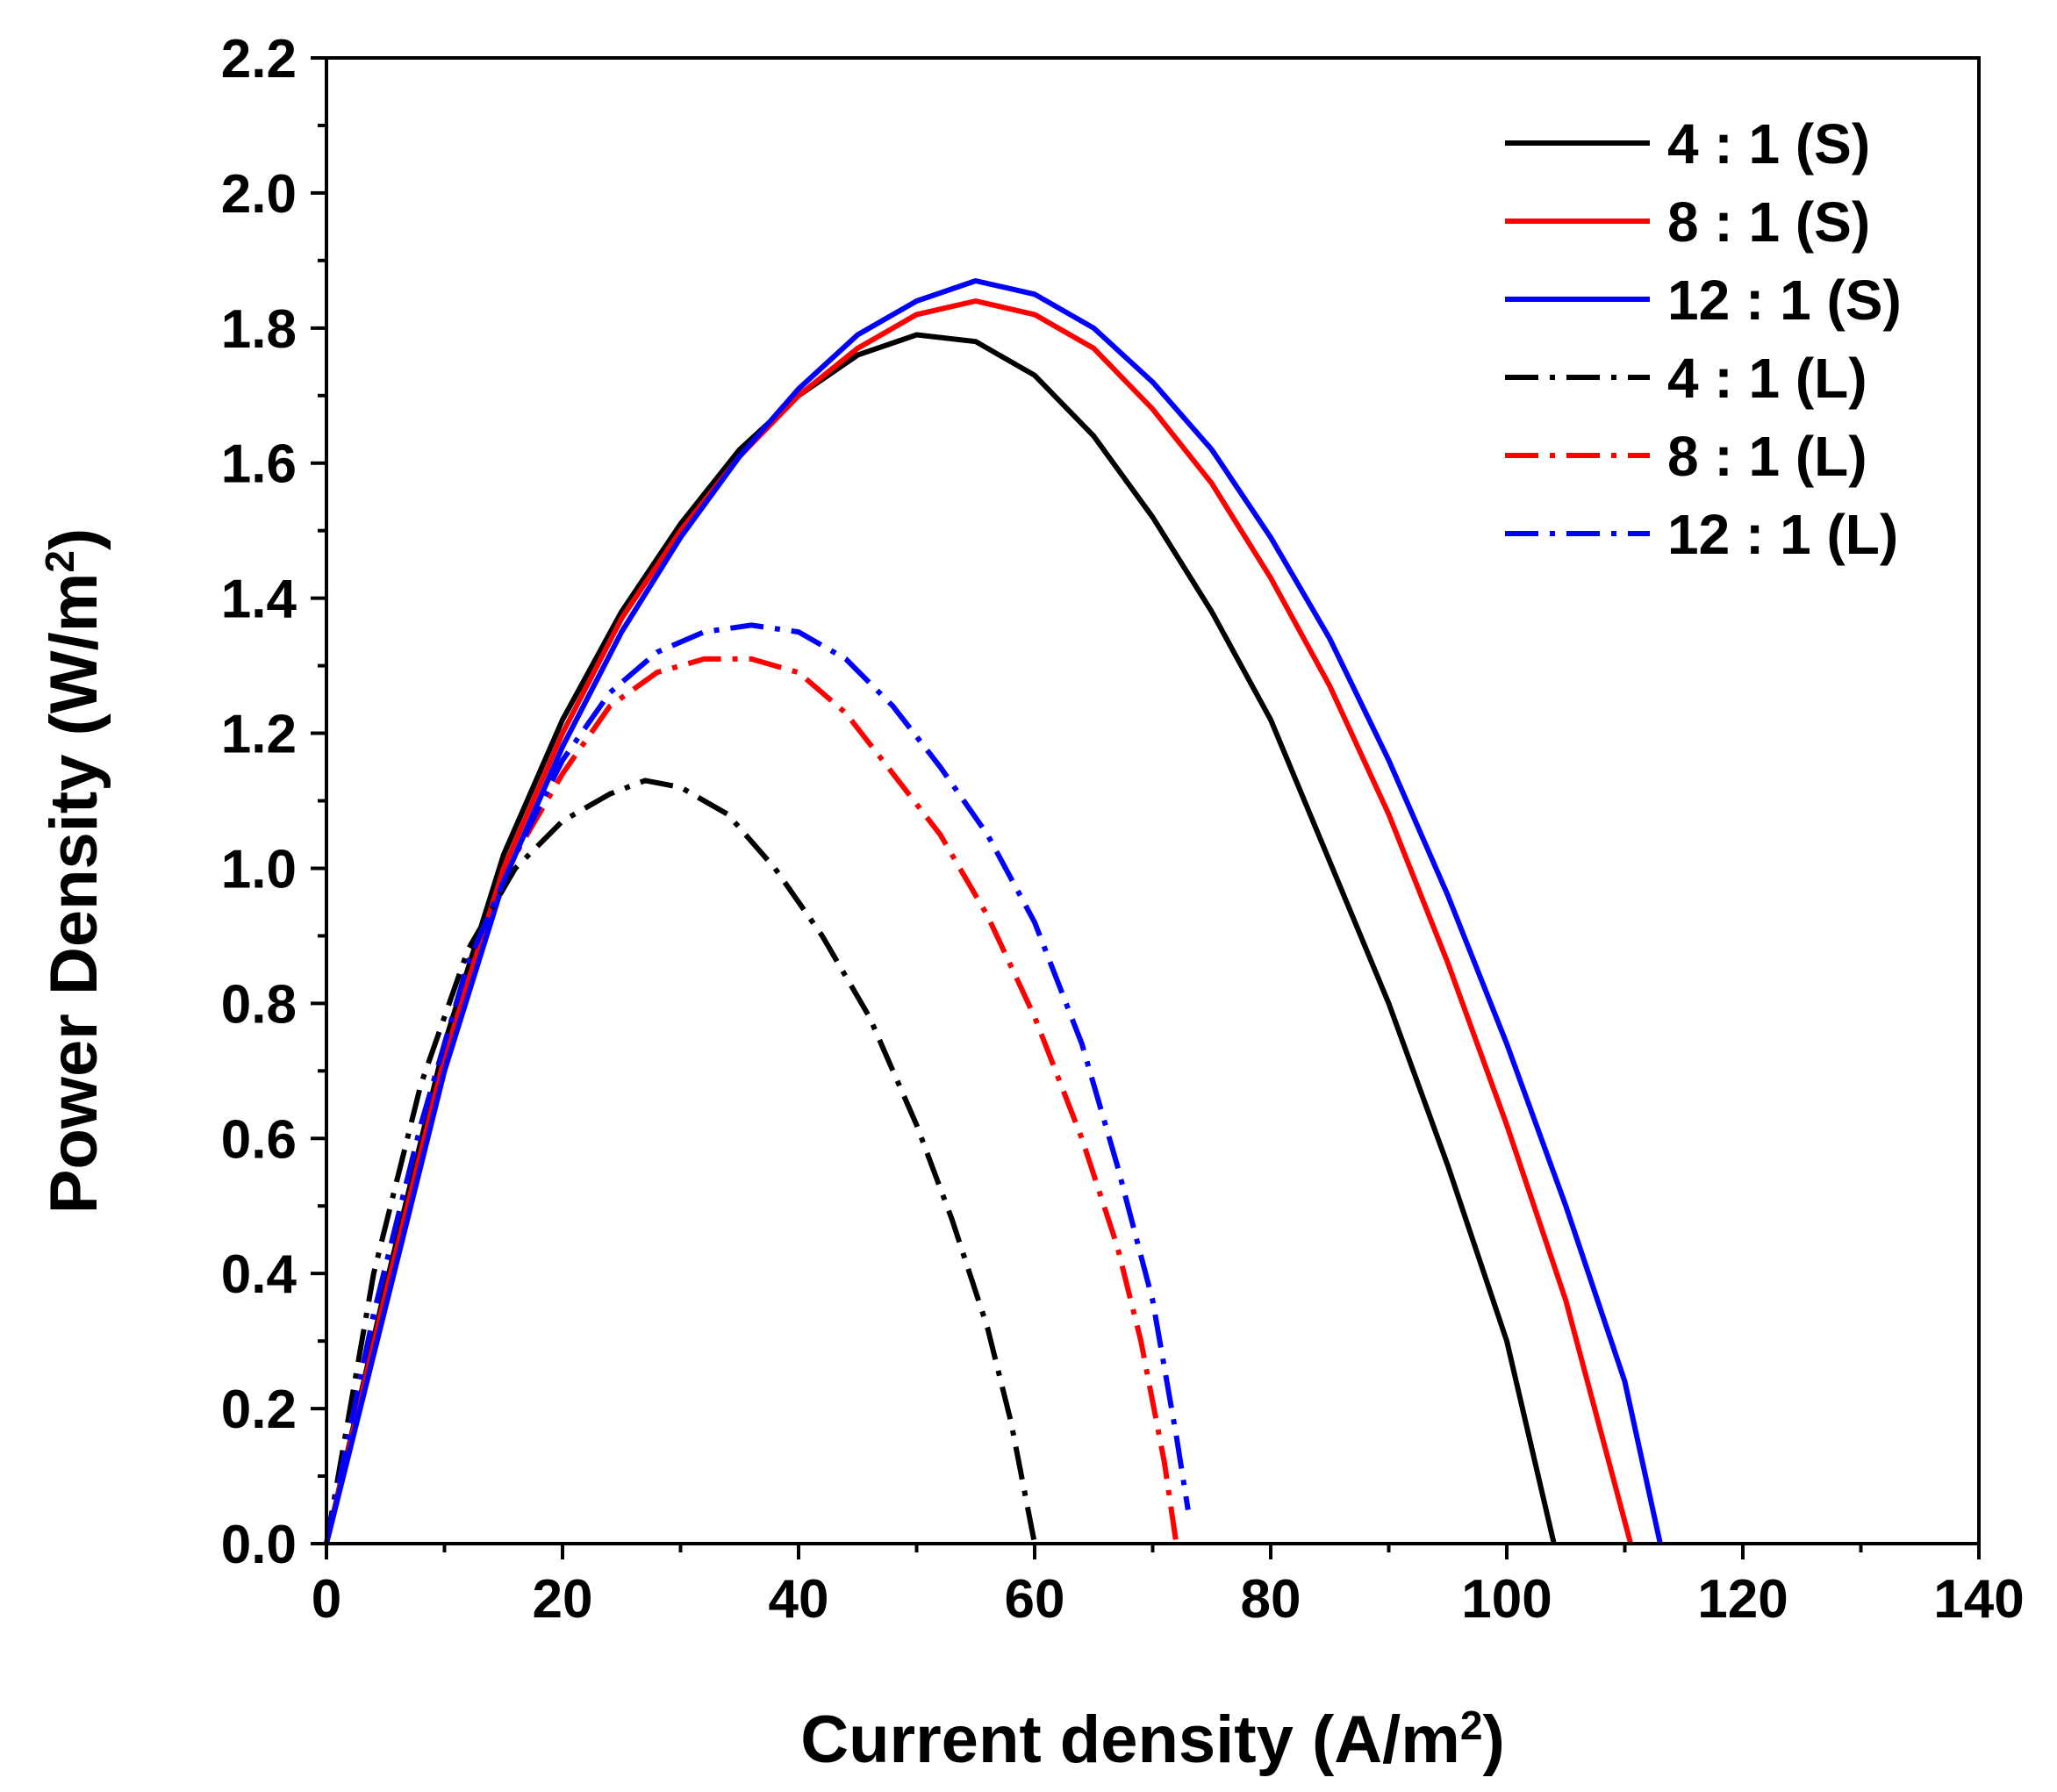 The width and height of the screenshot is (2057, 1792). Describe the element at coordinates (74, 894) in the screenshot. I see `y-axis-title-base: Power Density (W/m` at that location.